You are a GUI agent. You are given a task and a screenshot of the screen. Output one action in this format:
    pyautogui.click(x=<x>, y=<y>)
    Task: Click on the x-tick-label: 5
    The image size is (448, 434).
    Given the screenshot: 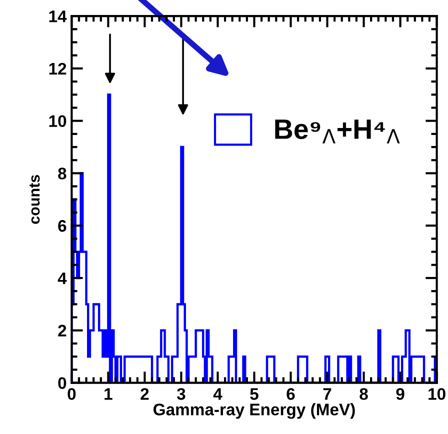 What is the action you would take?
    pyautogui.click(x=254, y=394)
    